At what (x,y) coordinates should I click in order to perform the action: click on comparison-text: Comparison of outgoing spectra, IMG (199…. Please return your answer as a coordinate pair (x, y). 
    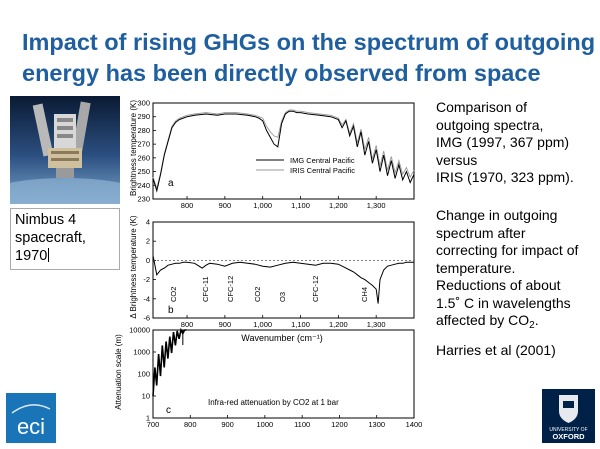
    Looking at the image, I should click on (505, 143).